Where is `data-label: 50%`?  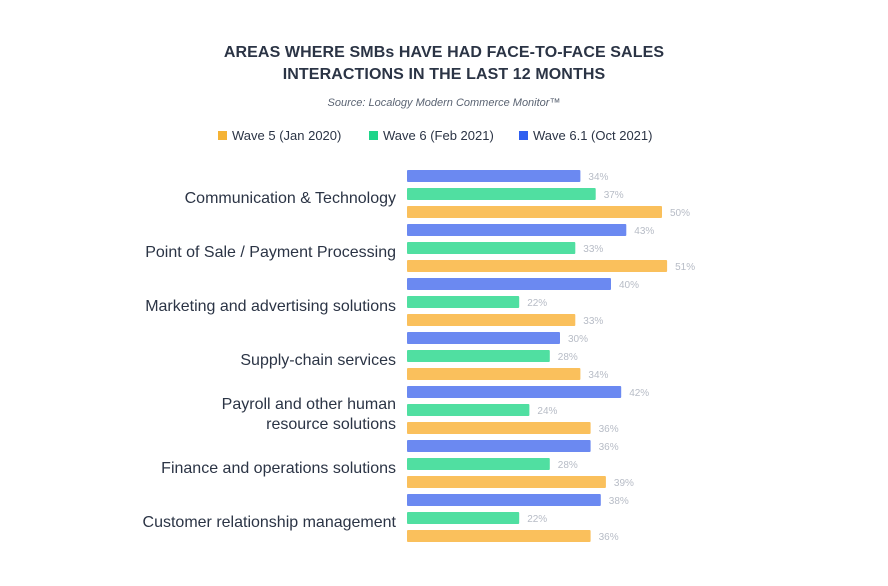
data-label: 50% is located at coordinates (680, 213).